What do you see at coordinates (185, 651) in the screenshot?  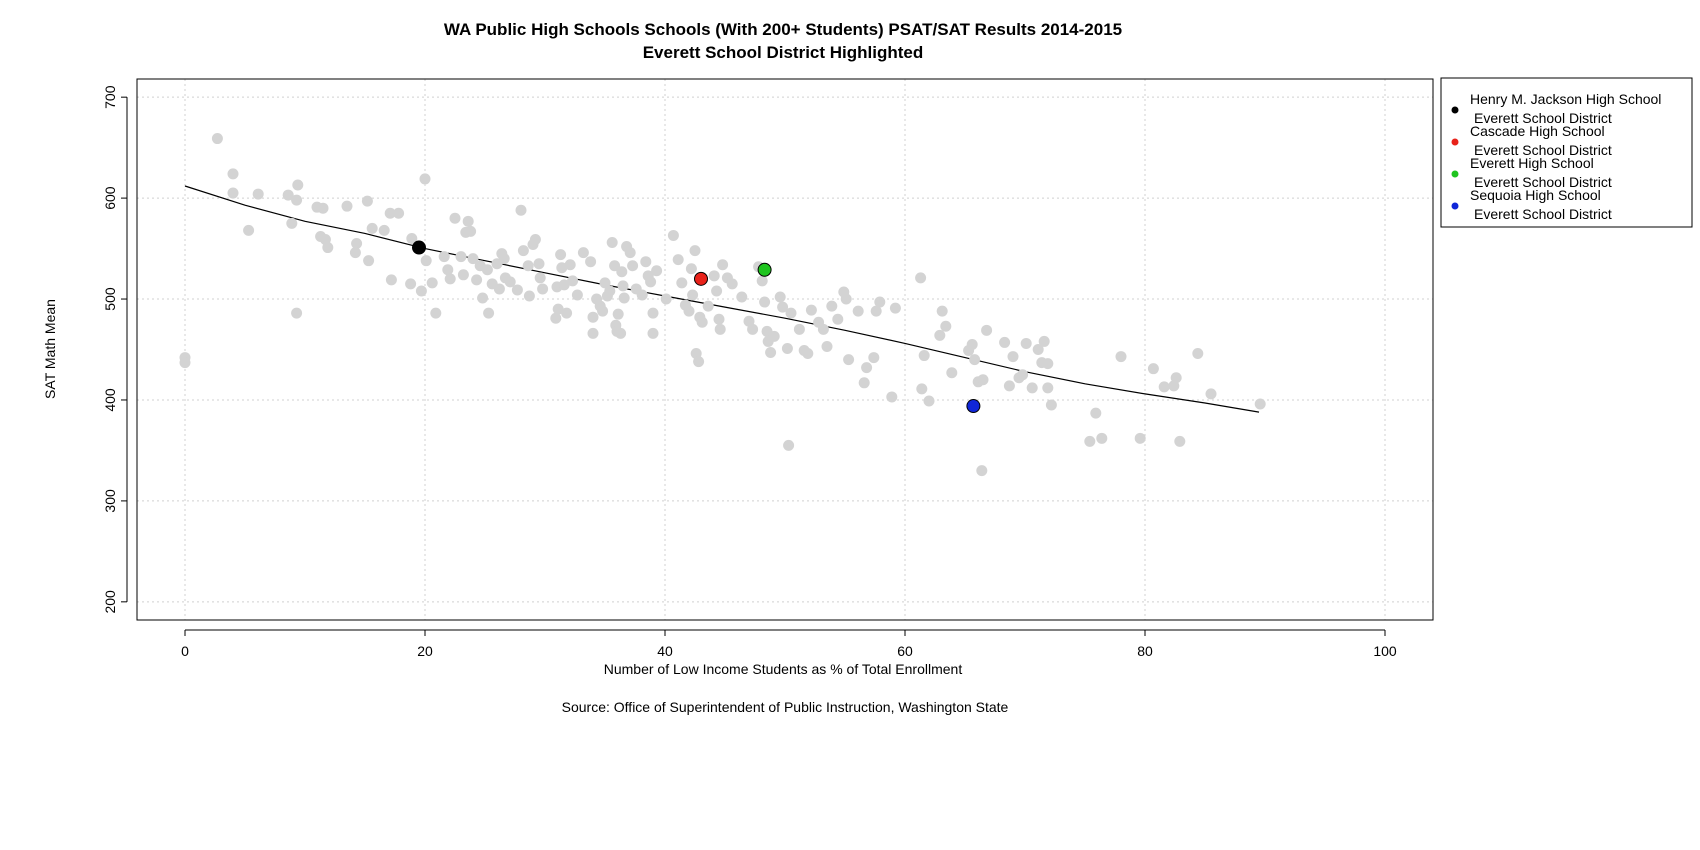 I see `x-tick-label: 0` at bounding box center [185, 651].